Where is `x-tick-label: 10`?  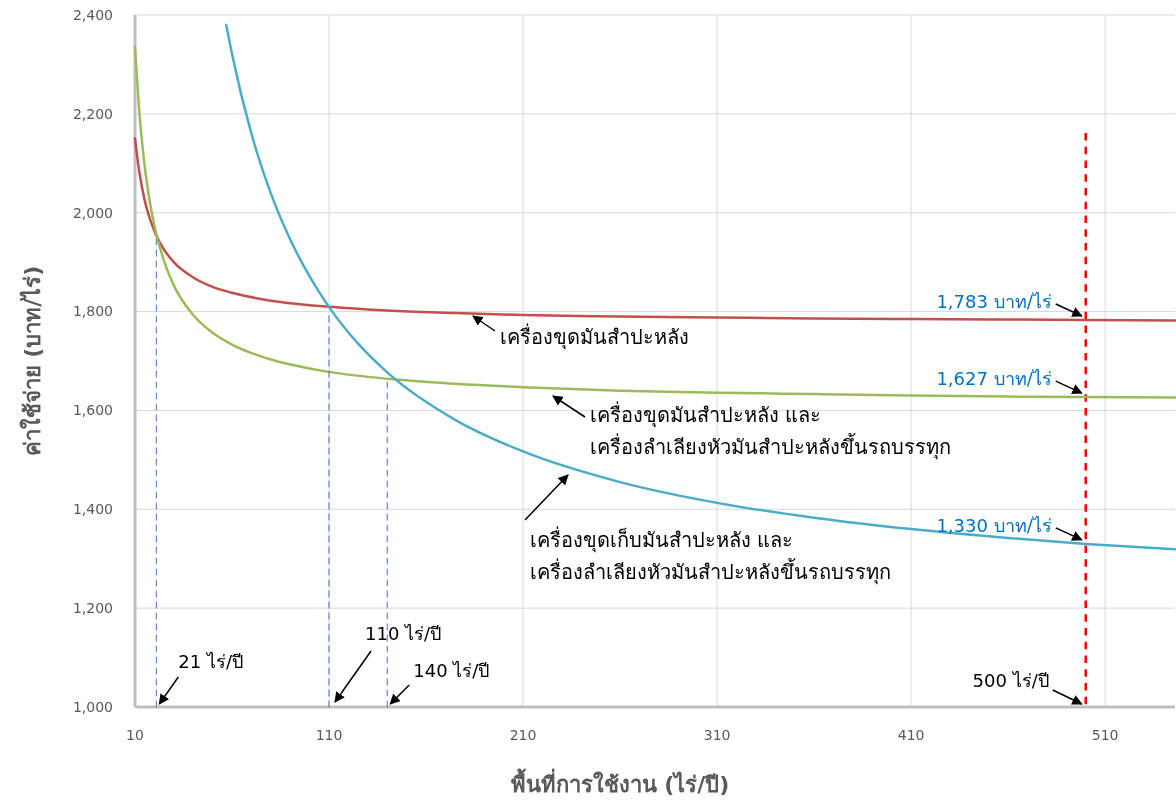
x-tick-label: 10 is located at coordinates (135, 735).